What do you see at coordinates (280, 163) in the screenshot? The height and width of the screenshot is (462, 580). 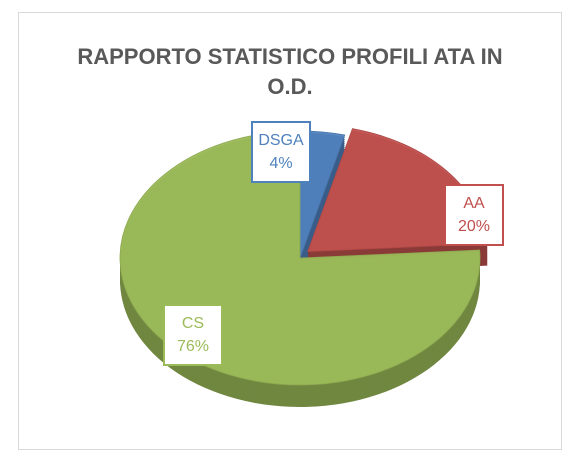 I see `data-label-value: 4%` at bounding box center [280, 163].